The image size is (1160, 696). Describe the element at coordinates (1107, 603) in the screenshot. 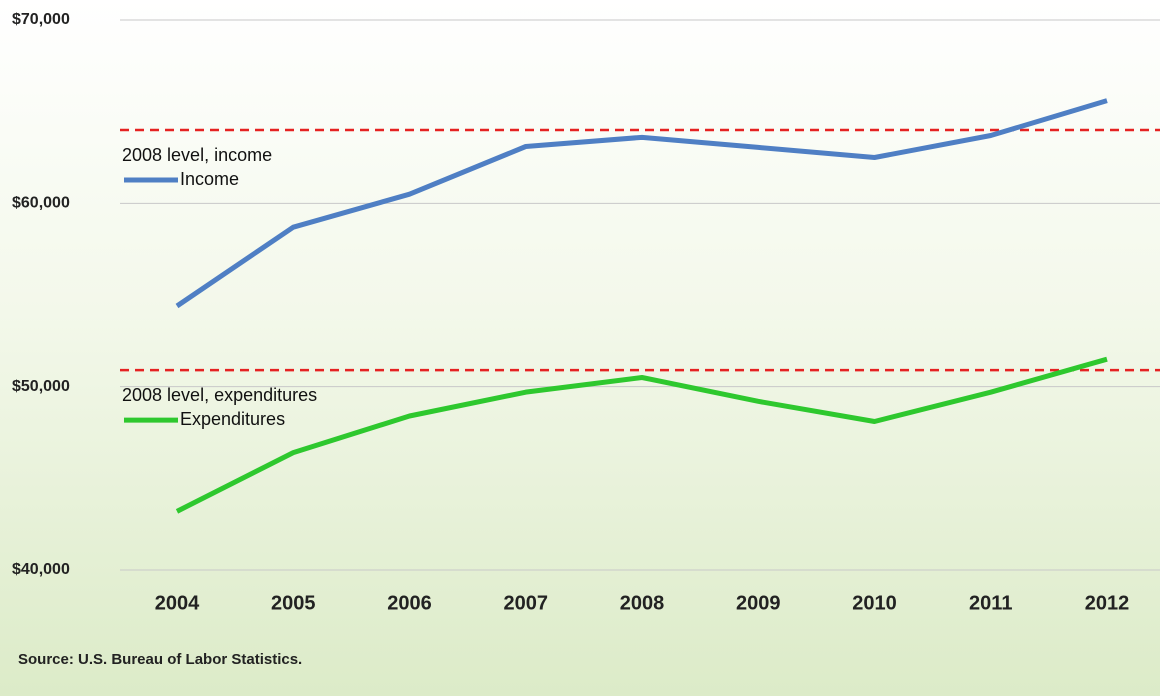

I see `x-tick-label: 2012` at that location.